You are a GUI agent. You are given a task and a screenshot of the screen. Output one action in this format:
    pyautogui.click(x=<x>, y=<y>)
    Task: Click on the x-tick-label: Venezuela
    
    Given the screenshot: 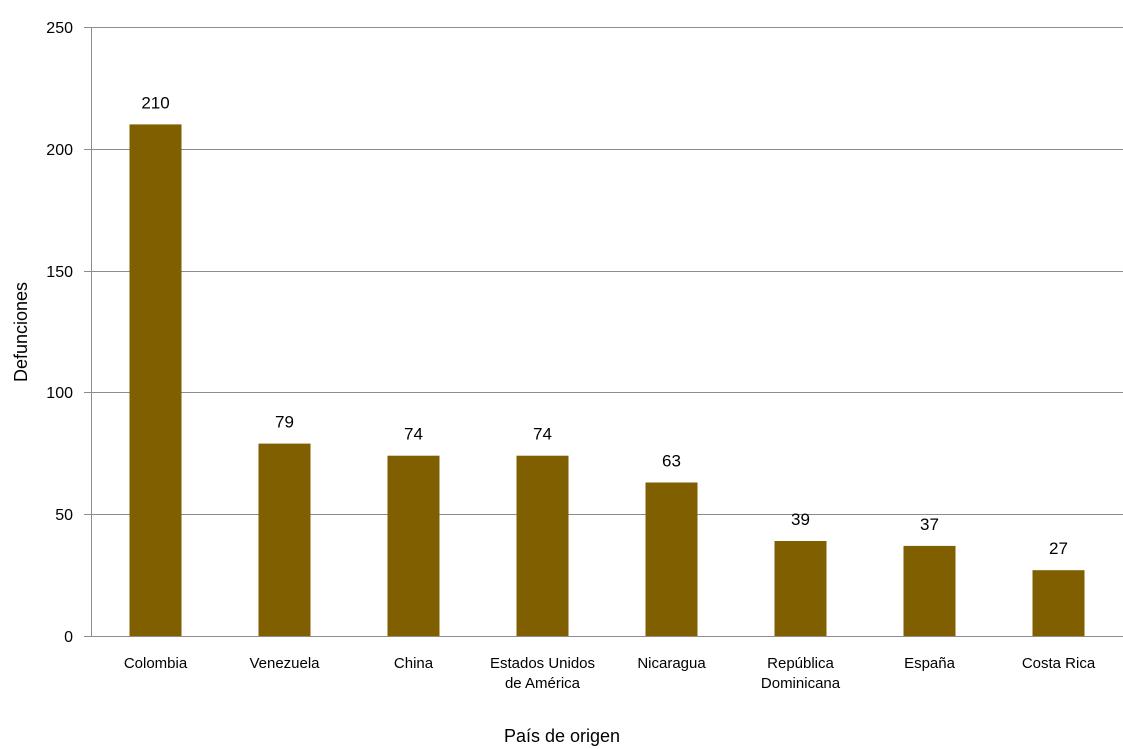 What is the action you would take?
    pyautogui.click(x=284, y=663)
    